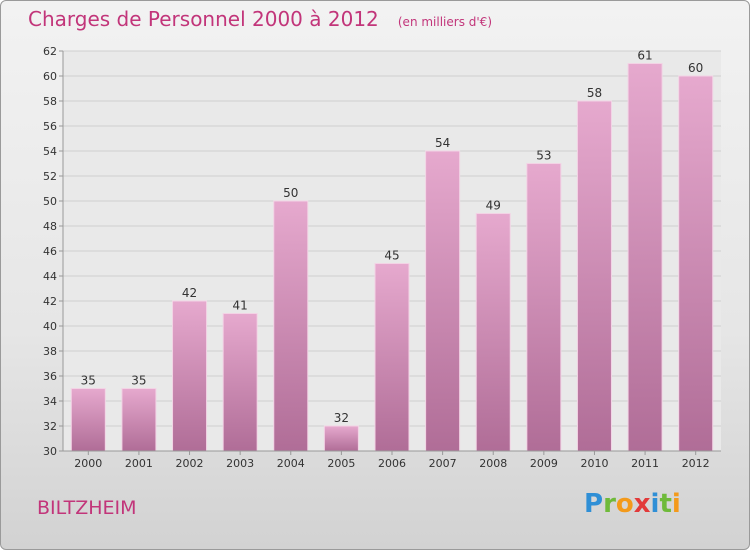 The image size is (750, 550). I want to click on chart-subtitle: (en milliers d'€), so click(444, 22).